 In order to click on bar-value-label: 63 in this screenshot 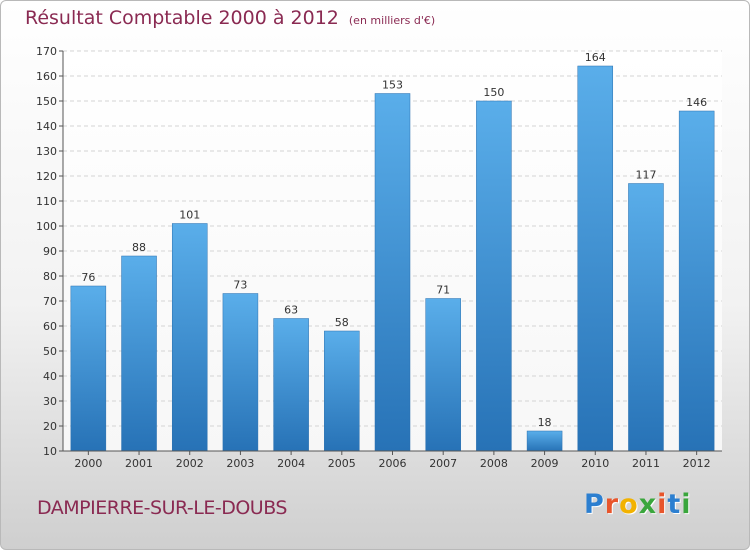, I will do `click(291, 310)`.